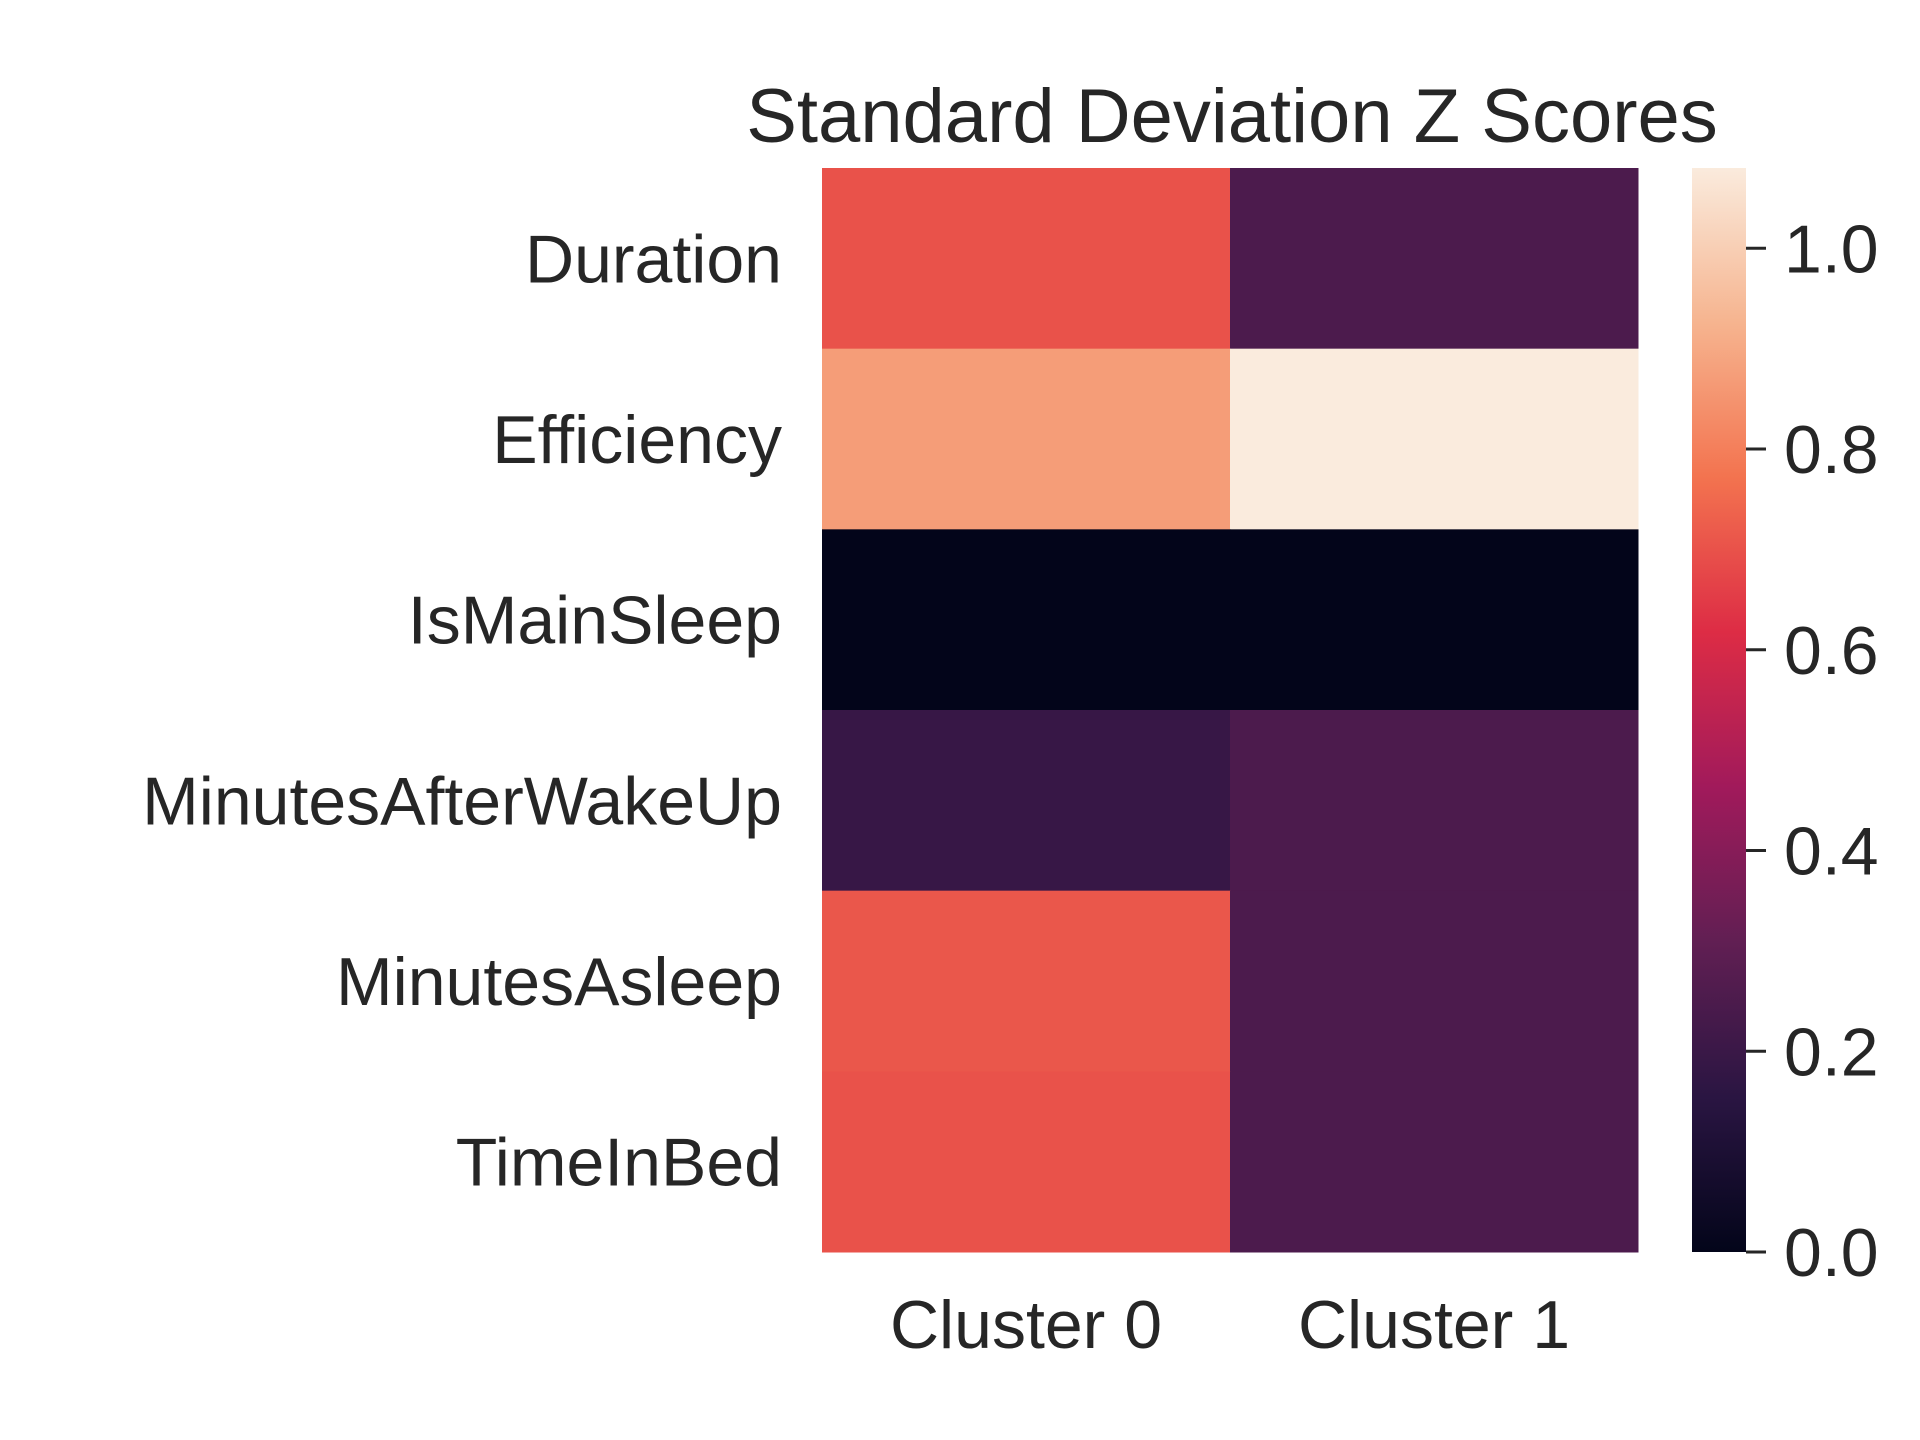 The height and width of the screenshot is (1440, 1920). Describe the element at coordinates (559, 982) in the screenshot. I see `row-label: MinutesAsleep` at that location.